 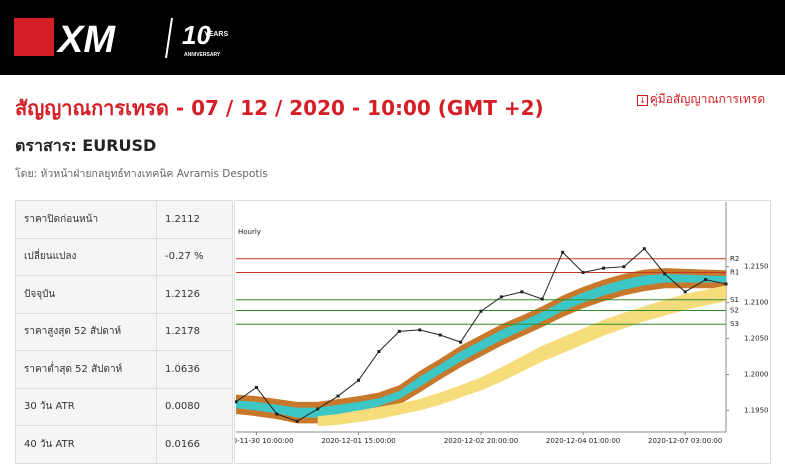 I want to click on badge: 10, so click(x=196, y=35).